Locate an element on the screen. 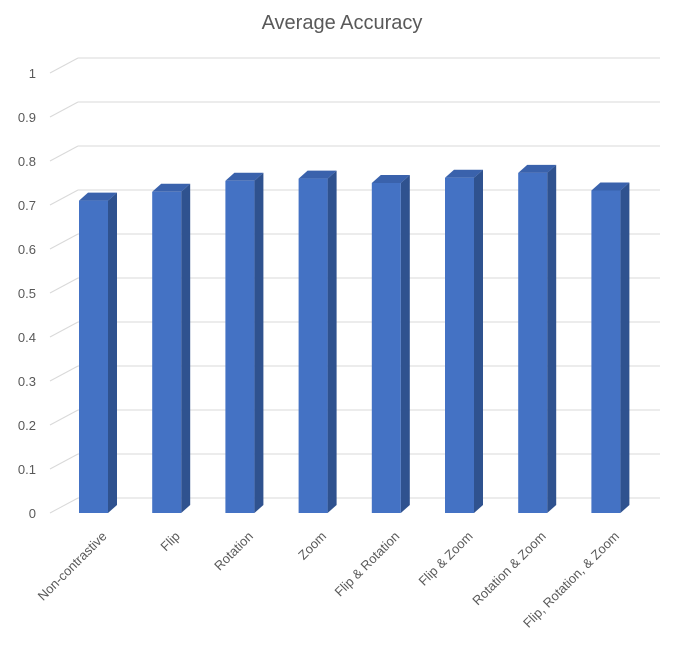 Image resolution: width=681 pixels, height=654 pixels. y-tick-label: 0.7 is located at coordinates (27, 205).